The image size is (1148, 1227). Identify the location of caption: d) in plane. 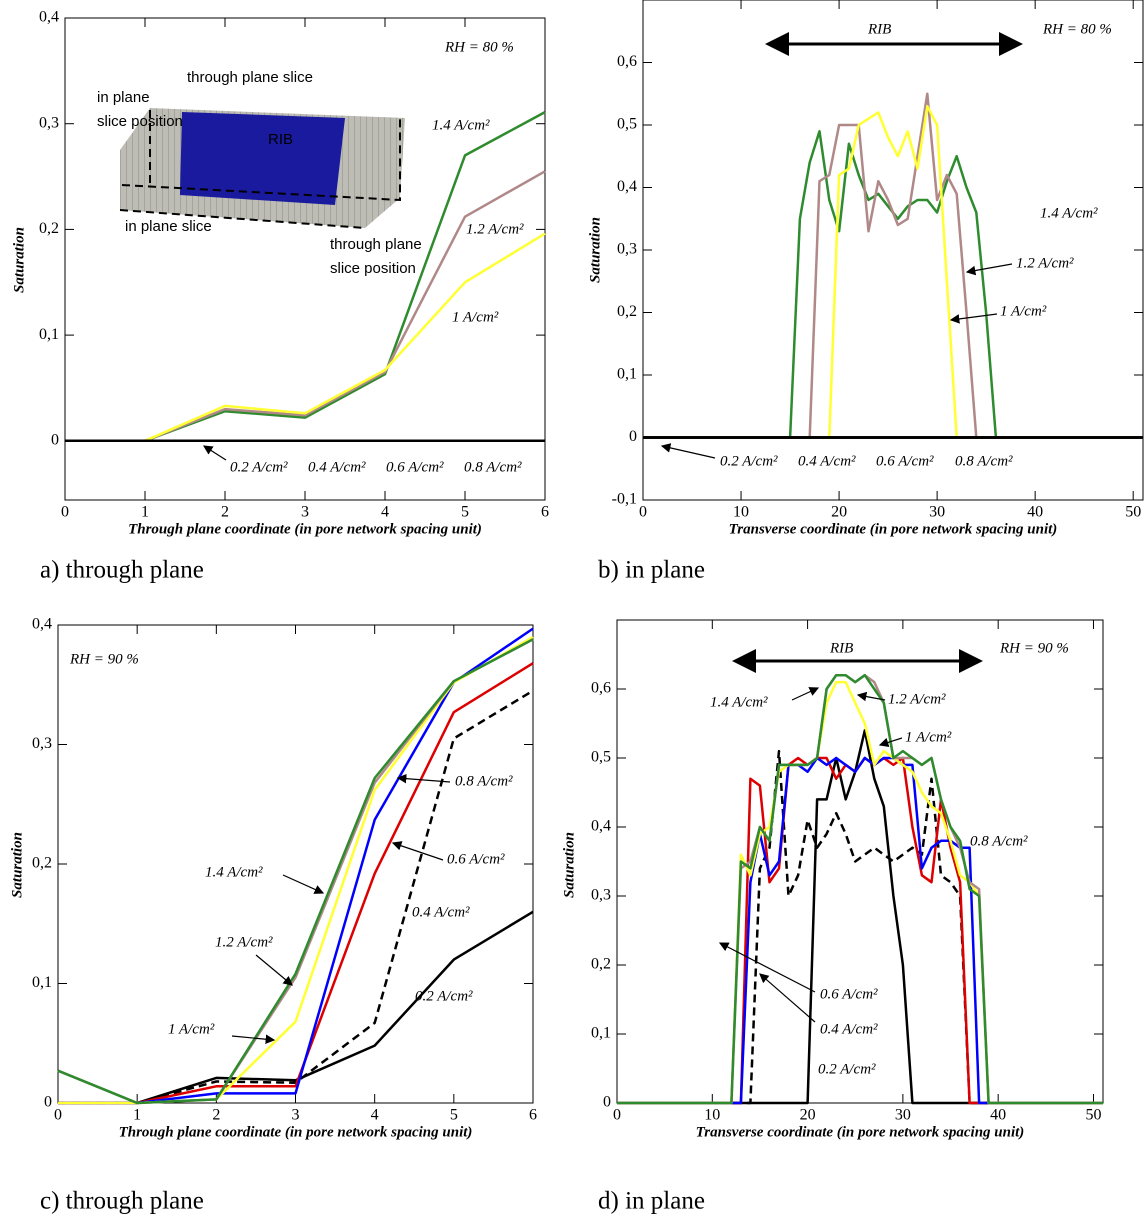
(651, 1201).